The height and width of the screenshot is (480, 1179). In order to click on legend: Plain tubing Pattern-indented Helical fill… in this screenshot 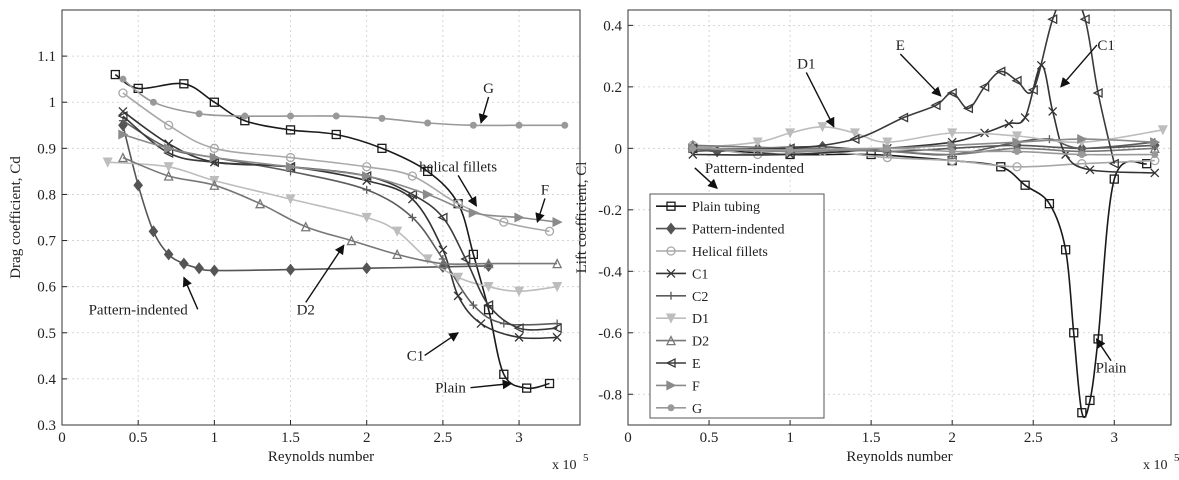, I will do `click(737, 306)`.